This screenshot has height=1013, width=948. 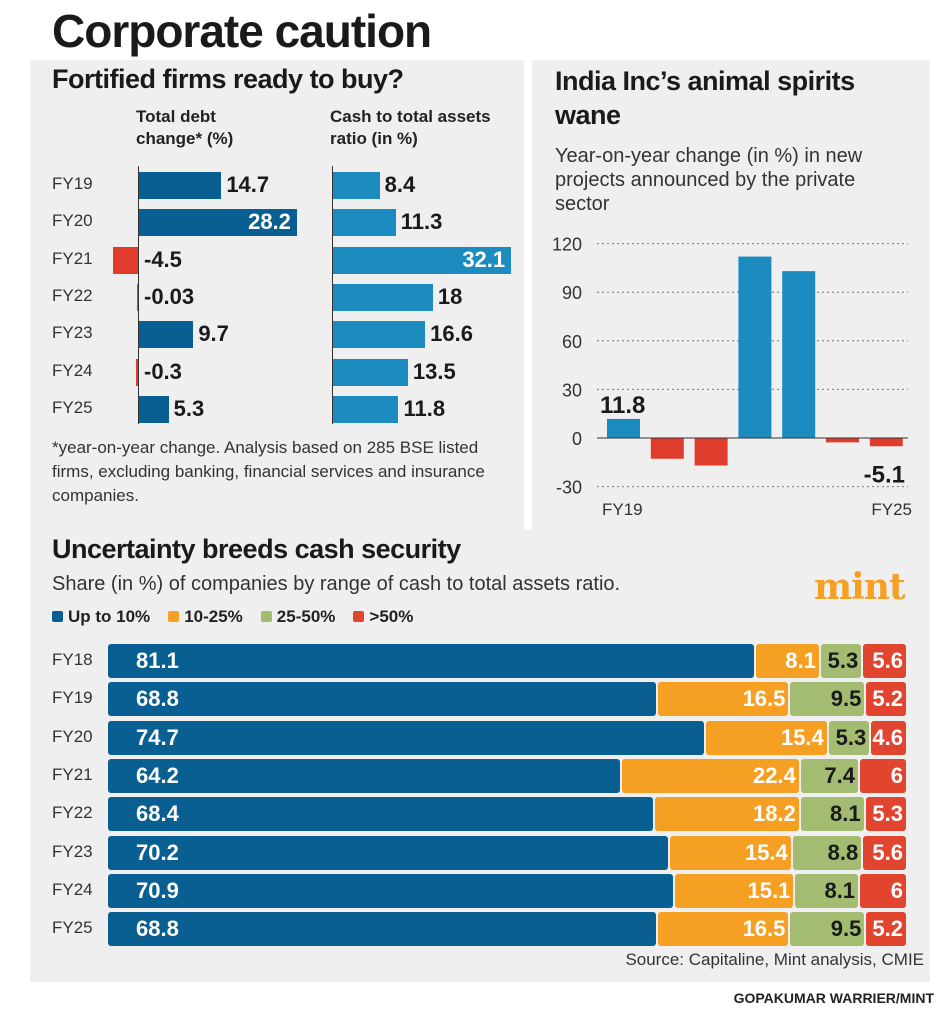 I want to click on legend-label: 10-25%, so click(x=213, y=616).